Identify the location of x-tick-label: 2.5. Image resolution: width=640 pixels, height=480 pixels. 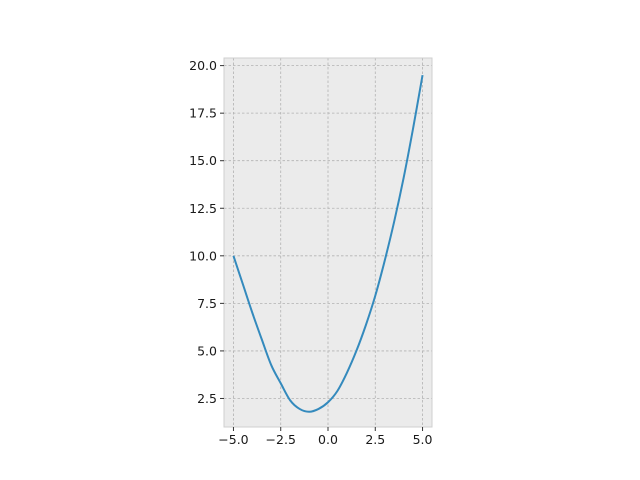
(375, 439).